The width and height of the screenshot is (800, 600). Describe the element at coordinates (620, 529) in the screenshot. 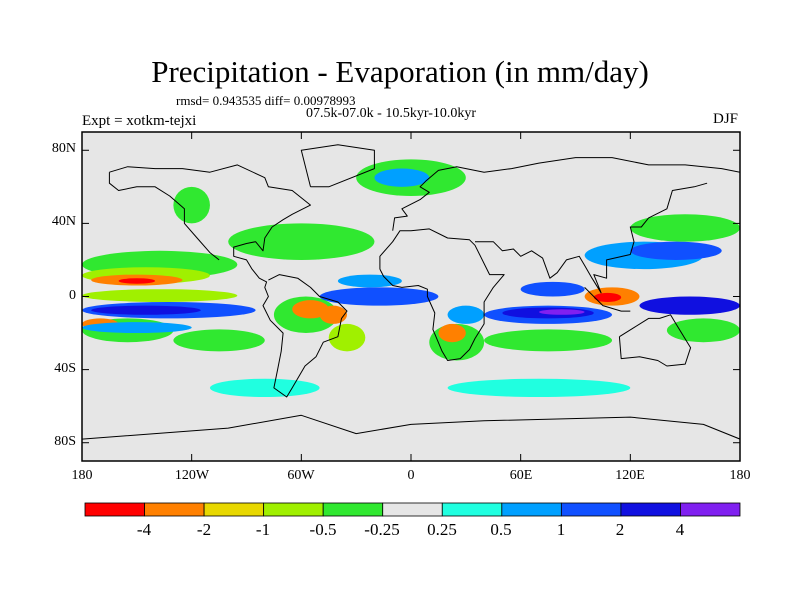

I see `colorbar-label: 2` at that location.